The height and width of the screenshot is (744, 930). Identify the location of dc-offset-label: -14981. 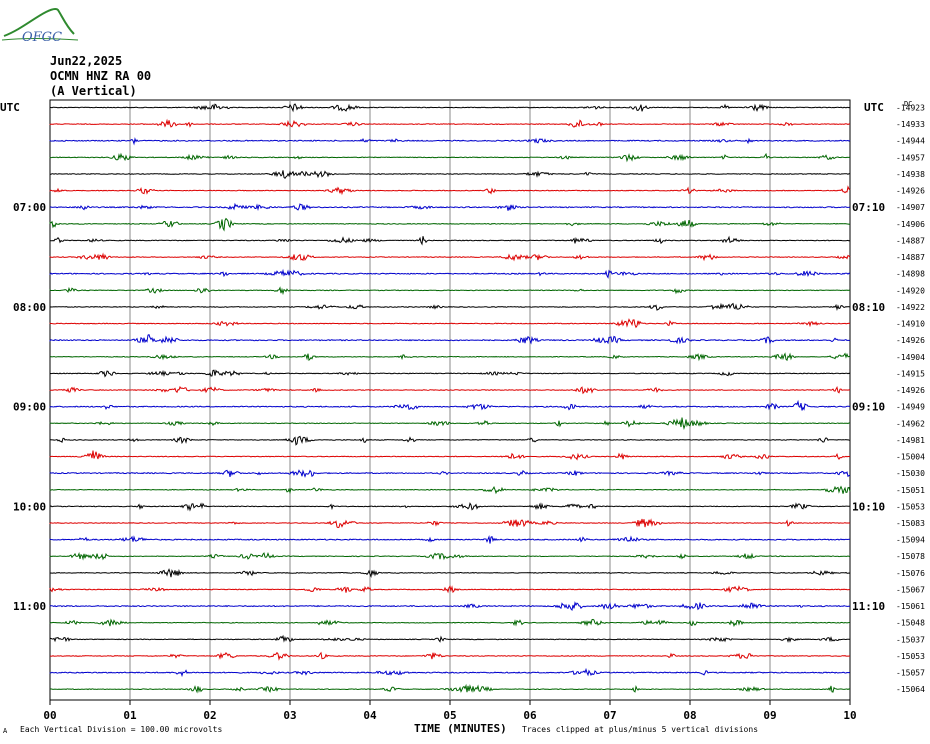
(910, 440).